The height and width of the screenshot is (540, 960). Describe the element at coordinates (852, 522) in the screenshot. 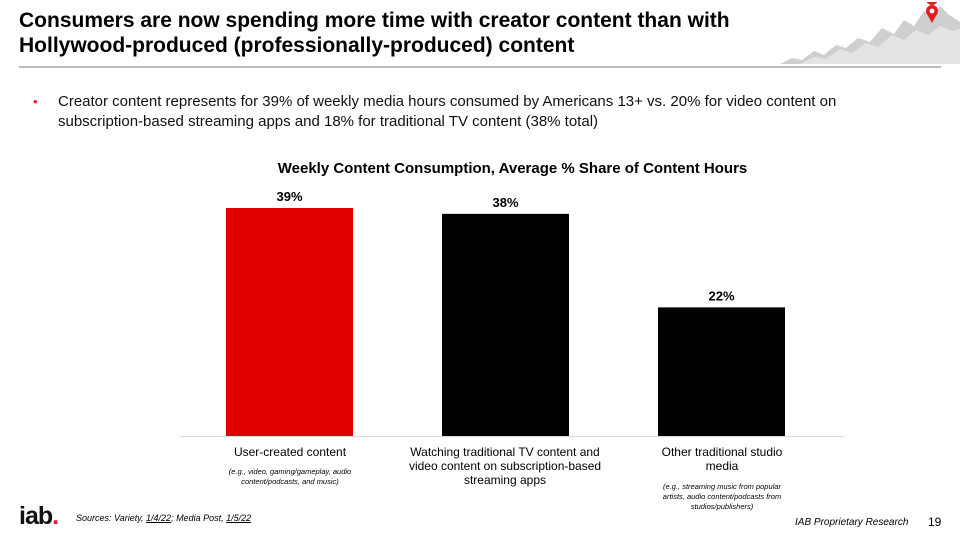

I see `research-label: IAB Proprietary Research` at that location.